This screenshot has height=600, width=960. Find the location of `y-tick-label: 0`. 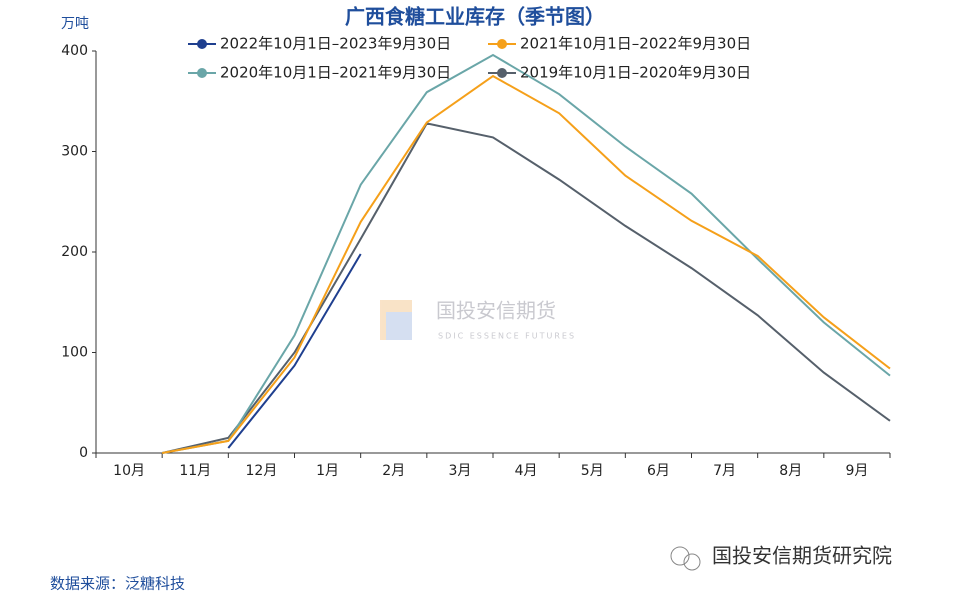

y-tick-label: 0 is located at coordinates (83, 453).